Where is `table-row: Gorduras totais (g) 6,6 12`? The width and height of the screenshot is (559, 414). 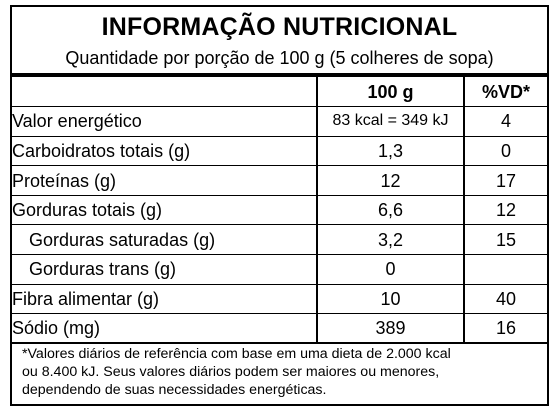 table-row: Gorduras totais (g) 6,6 12 is located at coordinates (279, 210).